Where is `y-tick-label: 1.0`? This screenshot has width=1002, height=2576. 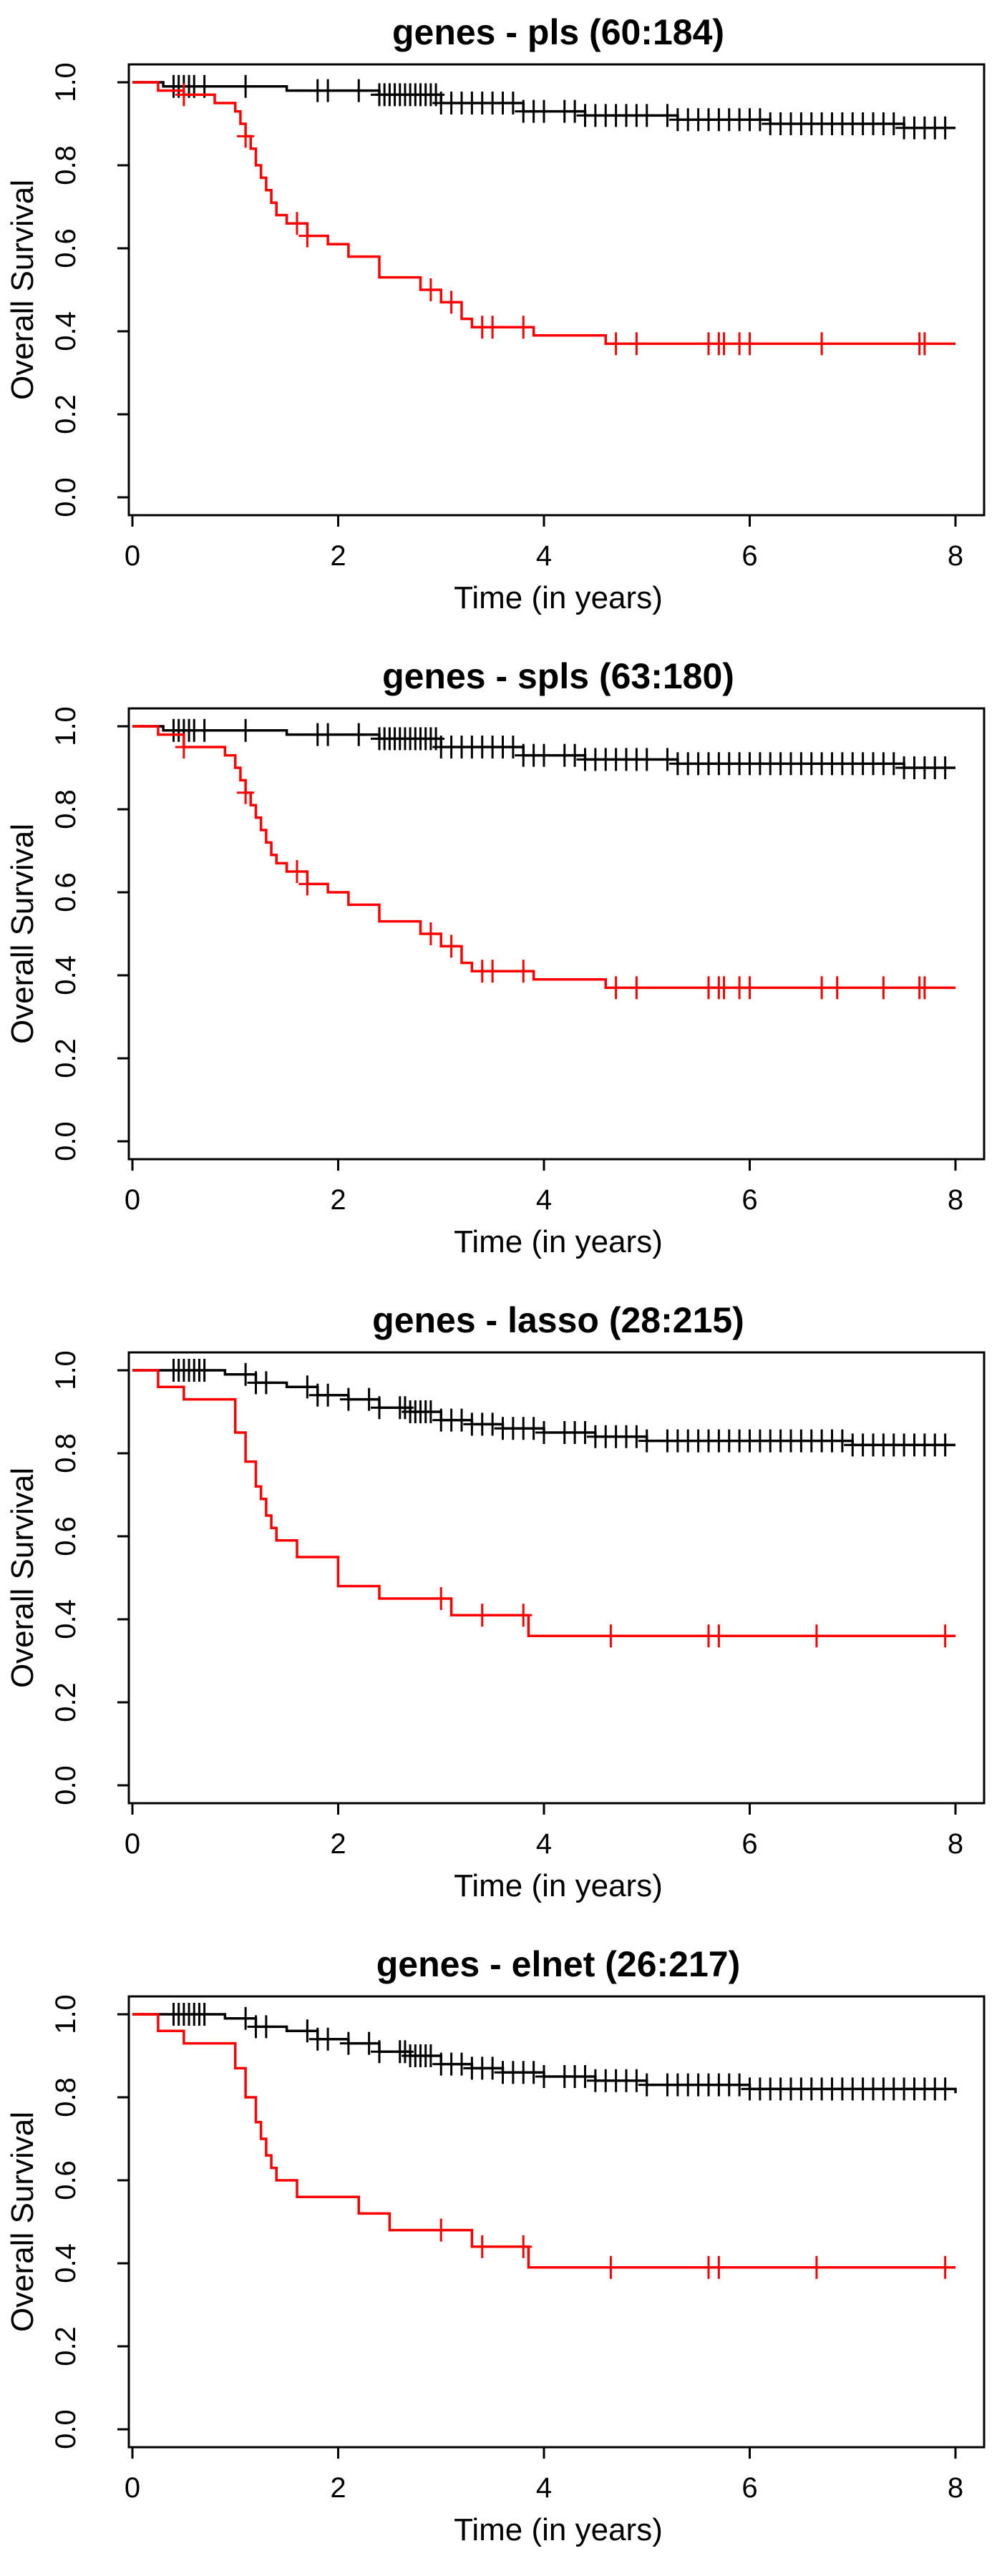 y-tick-label: 1.0 is located at coordinates (66, 726).